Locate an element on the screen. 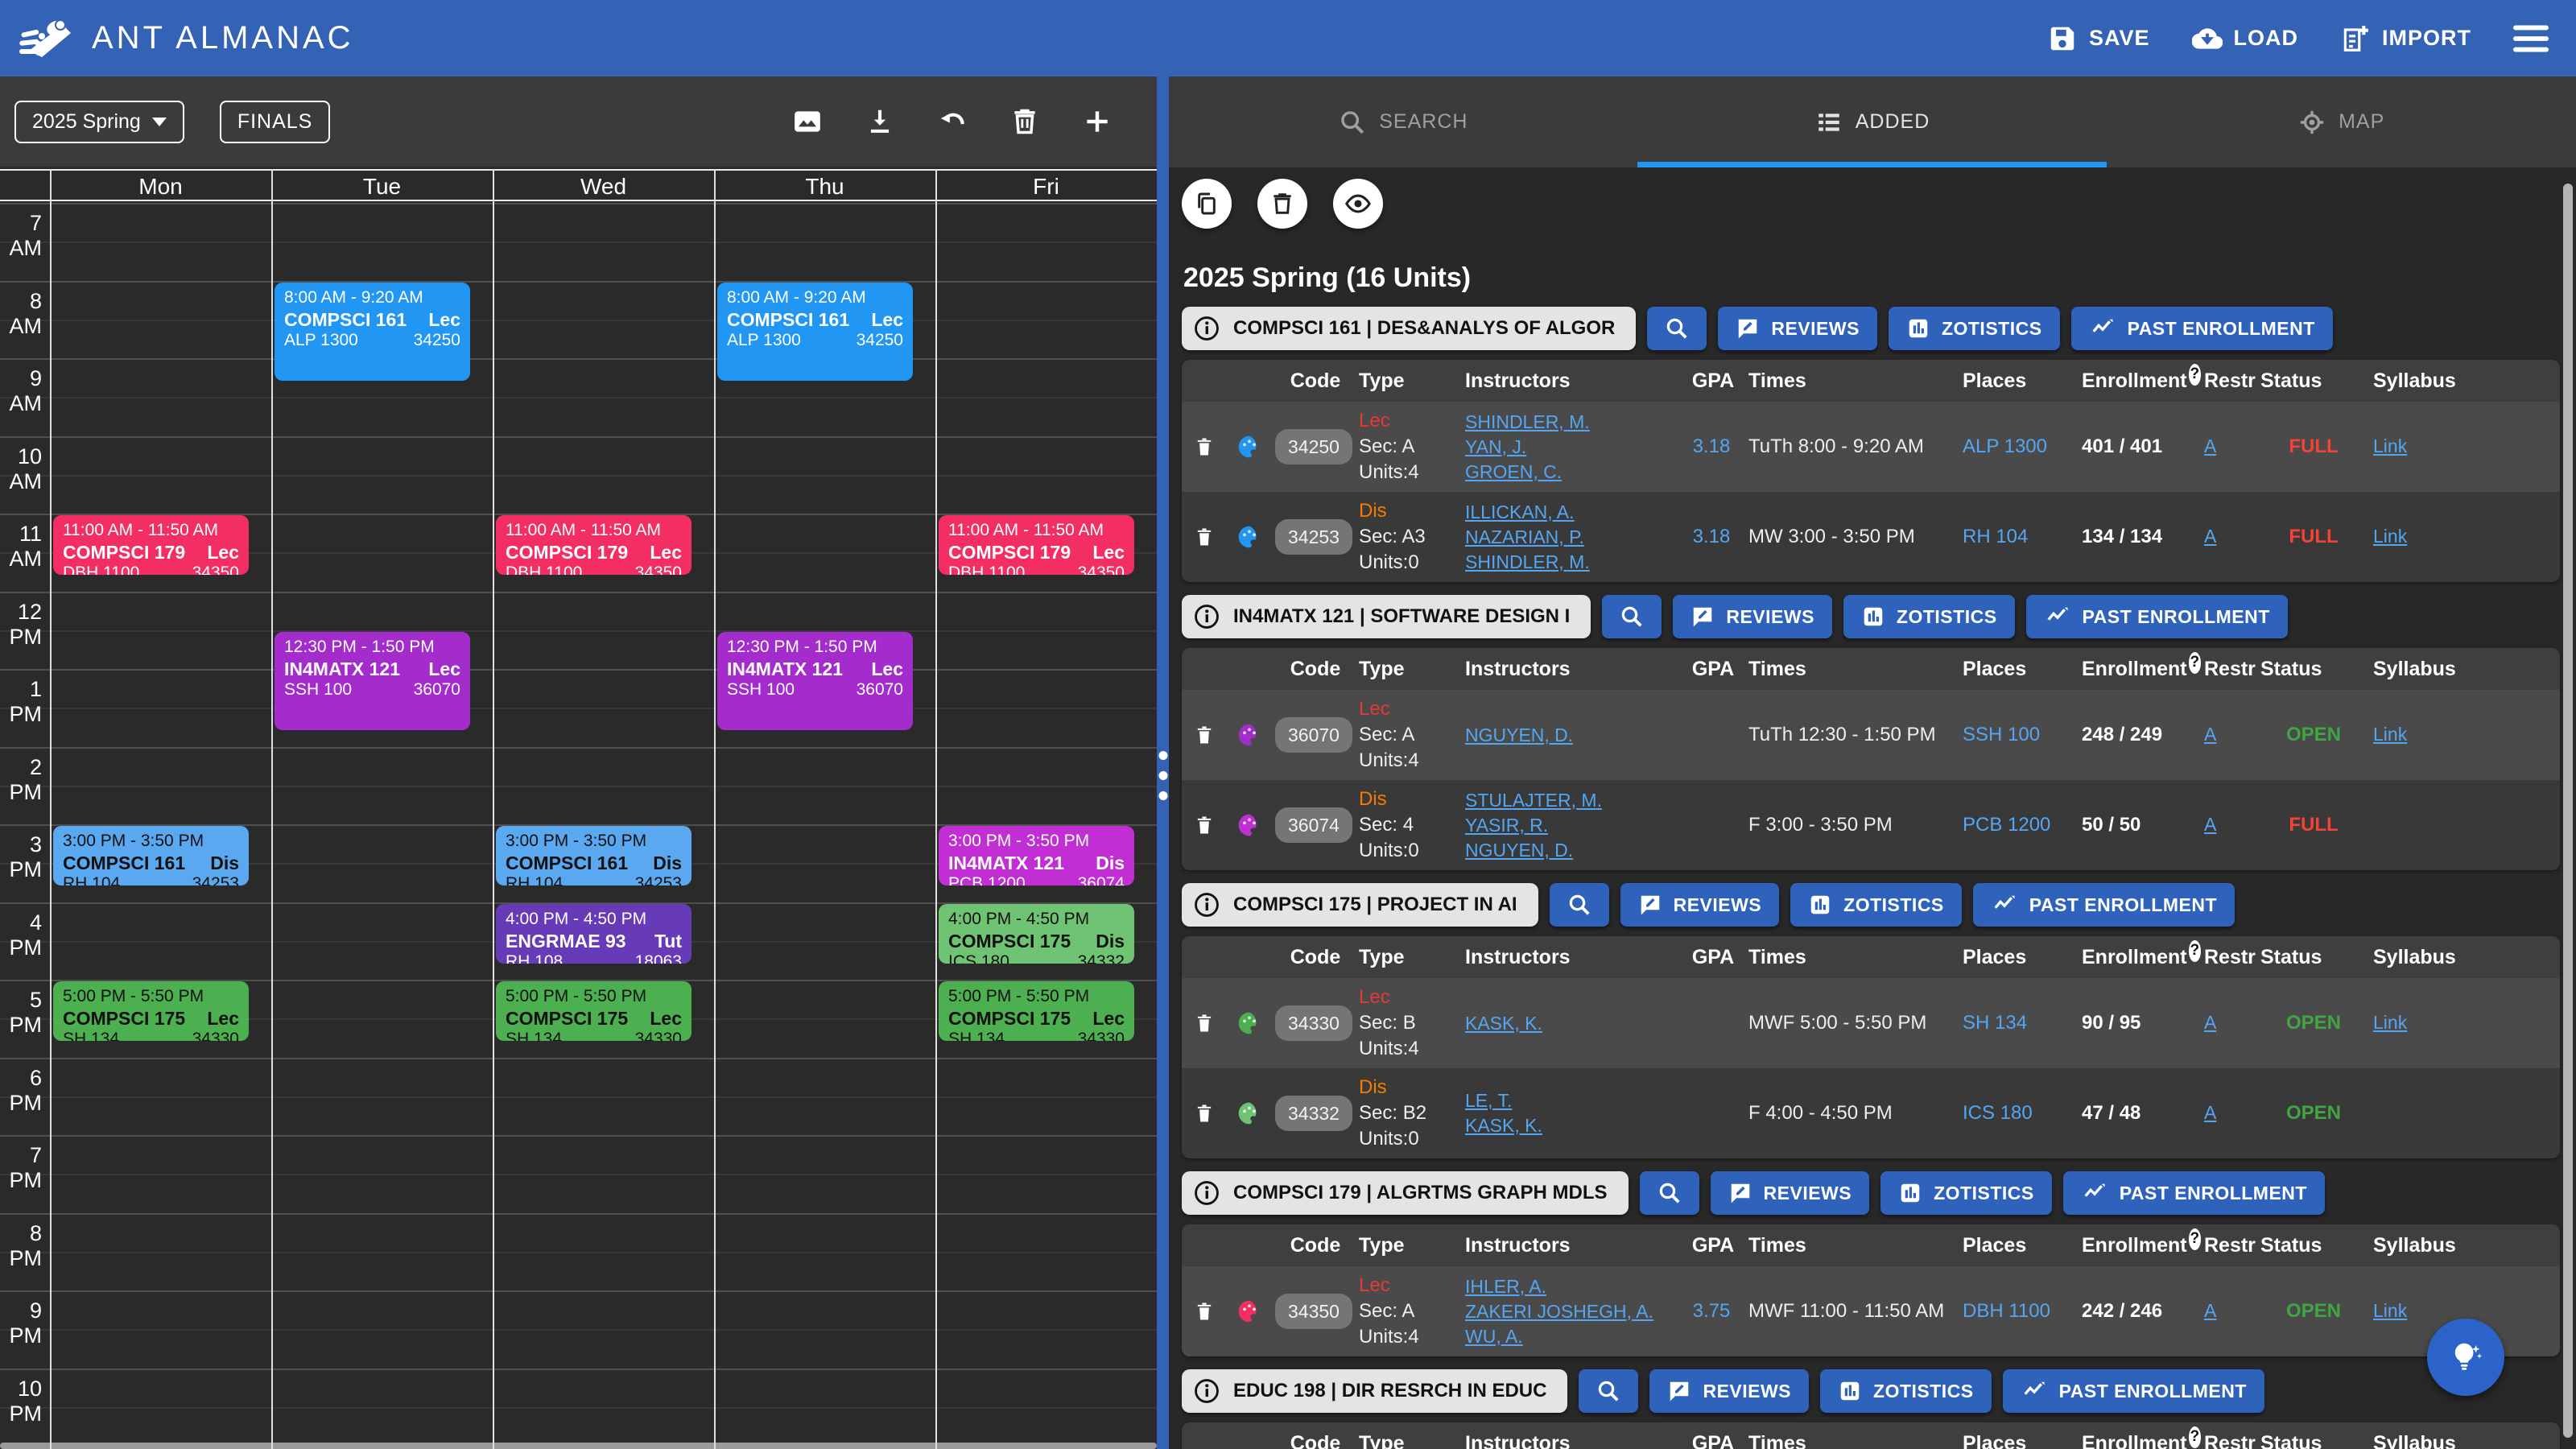 This screenshot has height=1449, width=2576. horizontal-scrollbar is located at coordinates (578, 1446).